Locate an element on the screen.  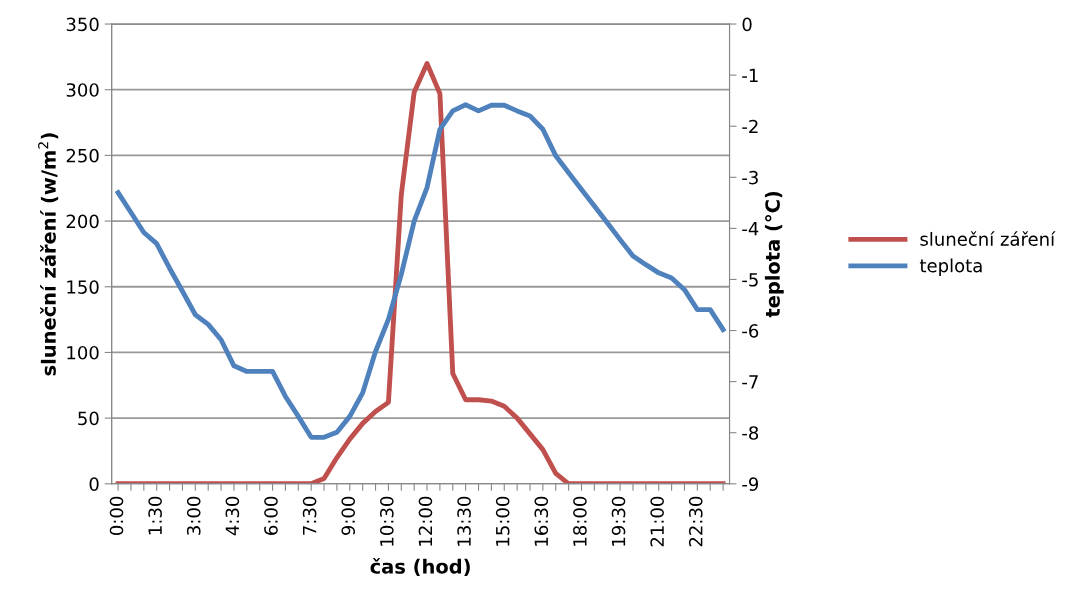
y2-axis-title: teplota (°C) is located at coordinates (774, 254).